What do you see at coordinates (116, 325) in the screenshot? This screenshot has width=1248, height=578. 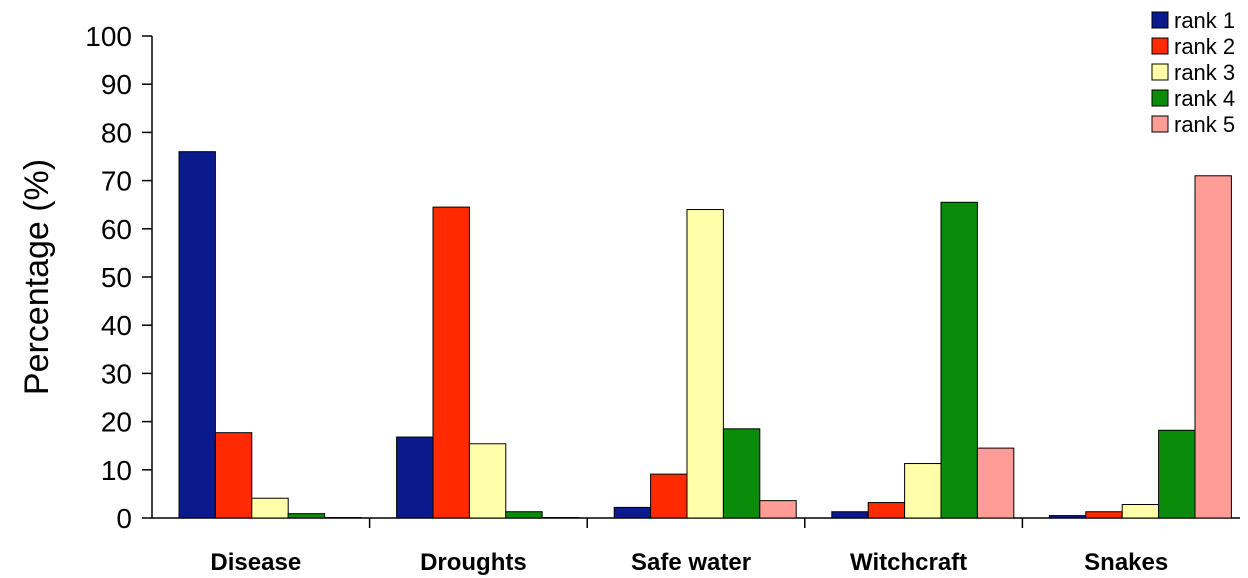 I see `y-tick-label: 40` at bounding box center [116, 325].